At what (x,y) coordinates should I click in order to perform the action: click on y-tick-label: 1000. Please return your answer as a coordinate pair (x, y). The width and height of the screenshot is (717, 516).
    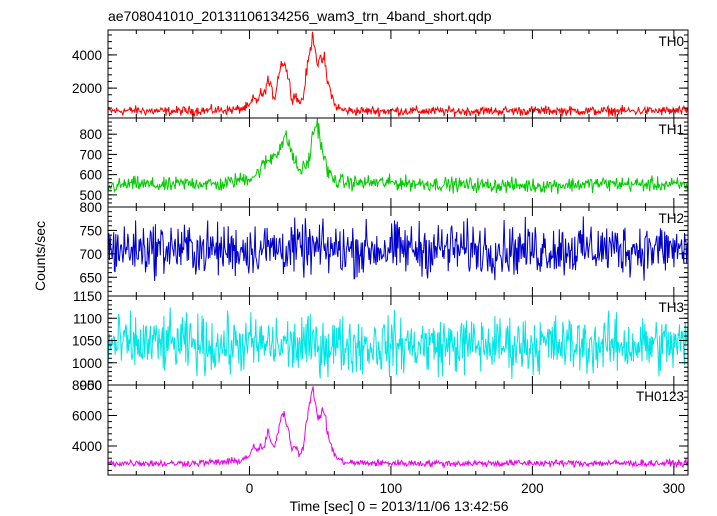
    Looking at the image, I should click on (87, 363).